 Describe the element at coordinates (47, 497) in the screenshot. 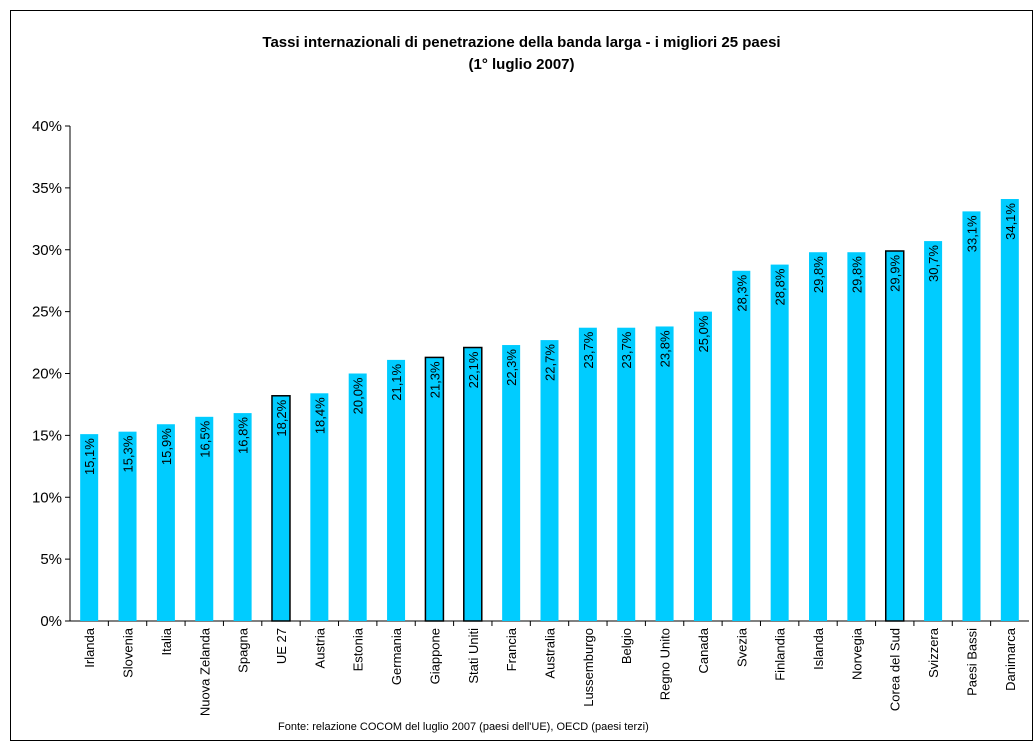

I see `y-tick-label: 10%` at that location.